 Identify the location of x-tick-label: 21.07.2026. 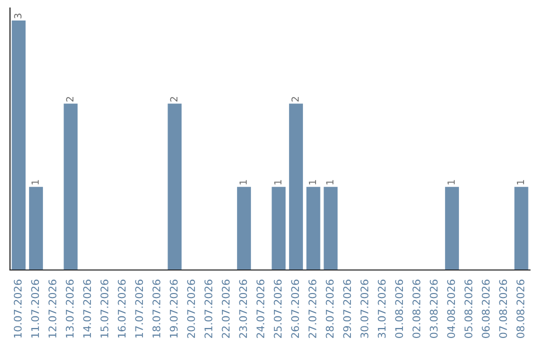
(208, 309).